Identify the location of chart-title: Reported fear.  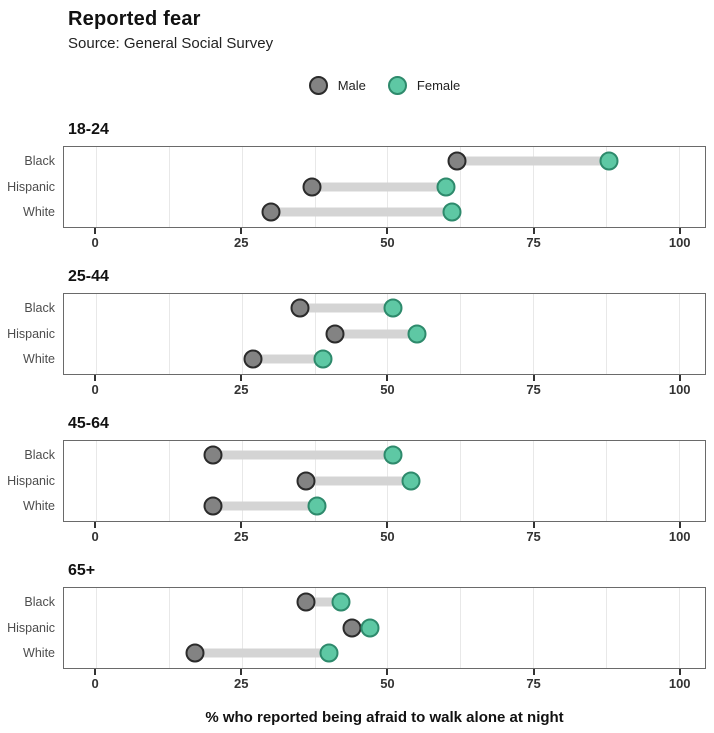
(134, 19).